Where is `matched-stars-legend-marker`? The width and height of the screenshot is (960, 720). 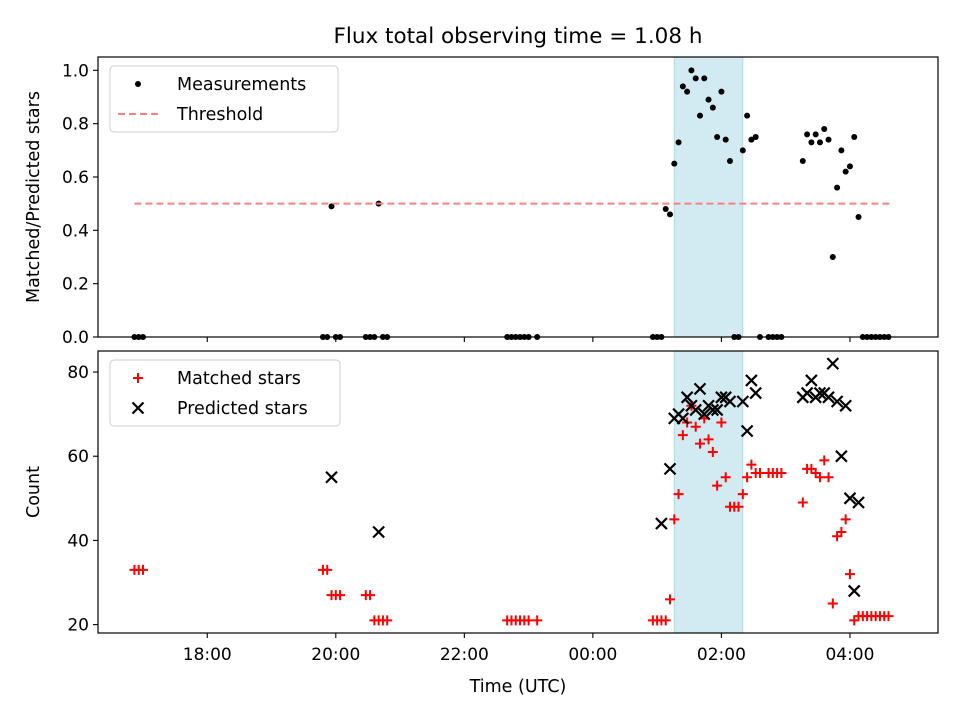
matched-stars-legend-marker is located at coordinates (138, 378).